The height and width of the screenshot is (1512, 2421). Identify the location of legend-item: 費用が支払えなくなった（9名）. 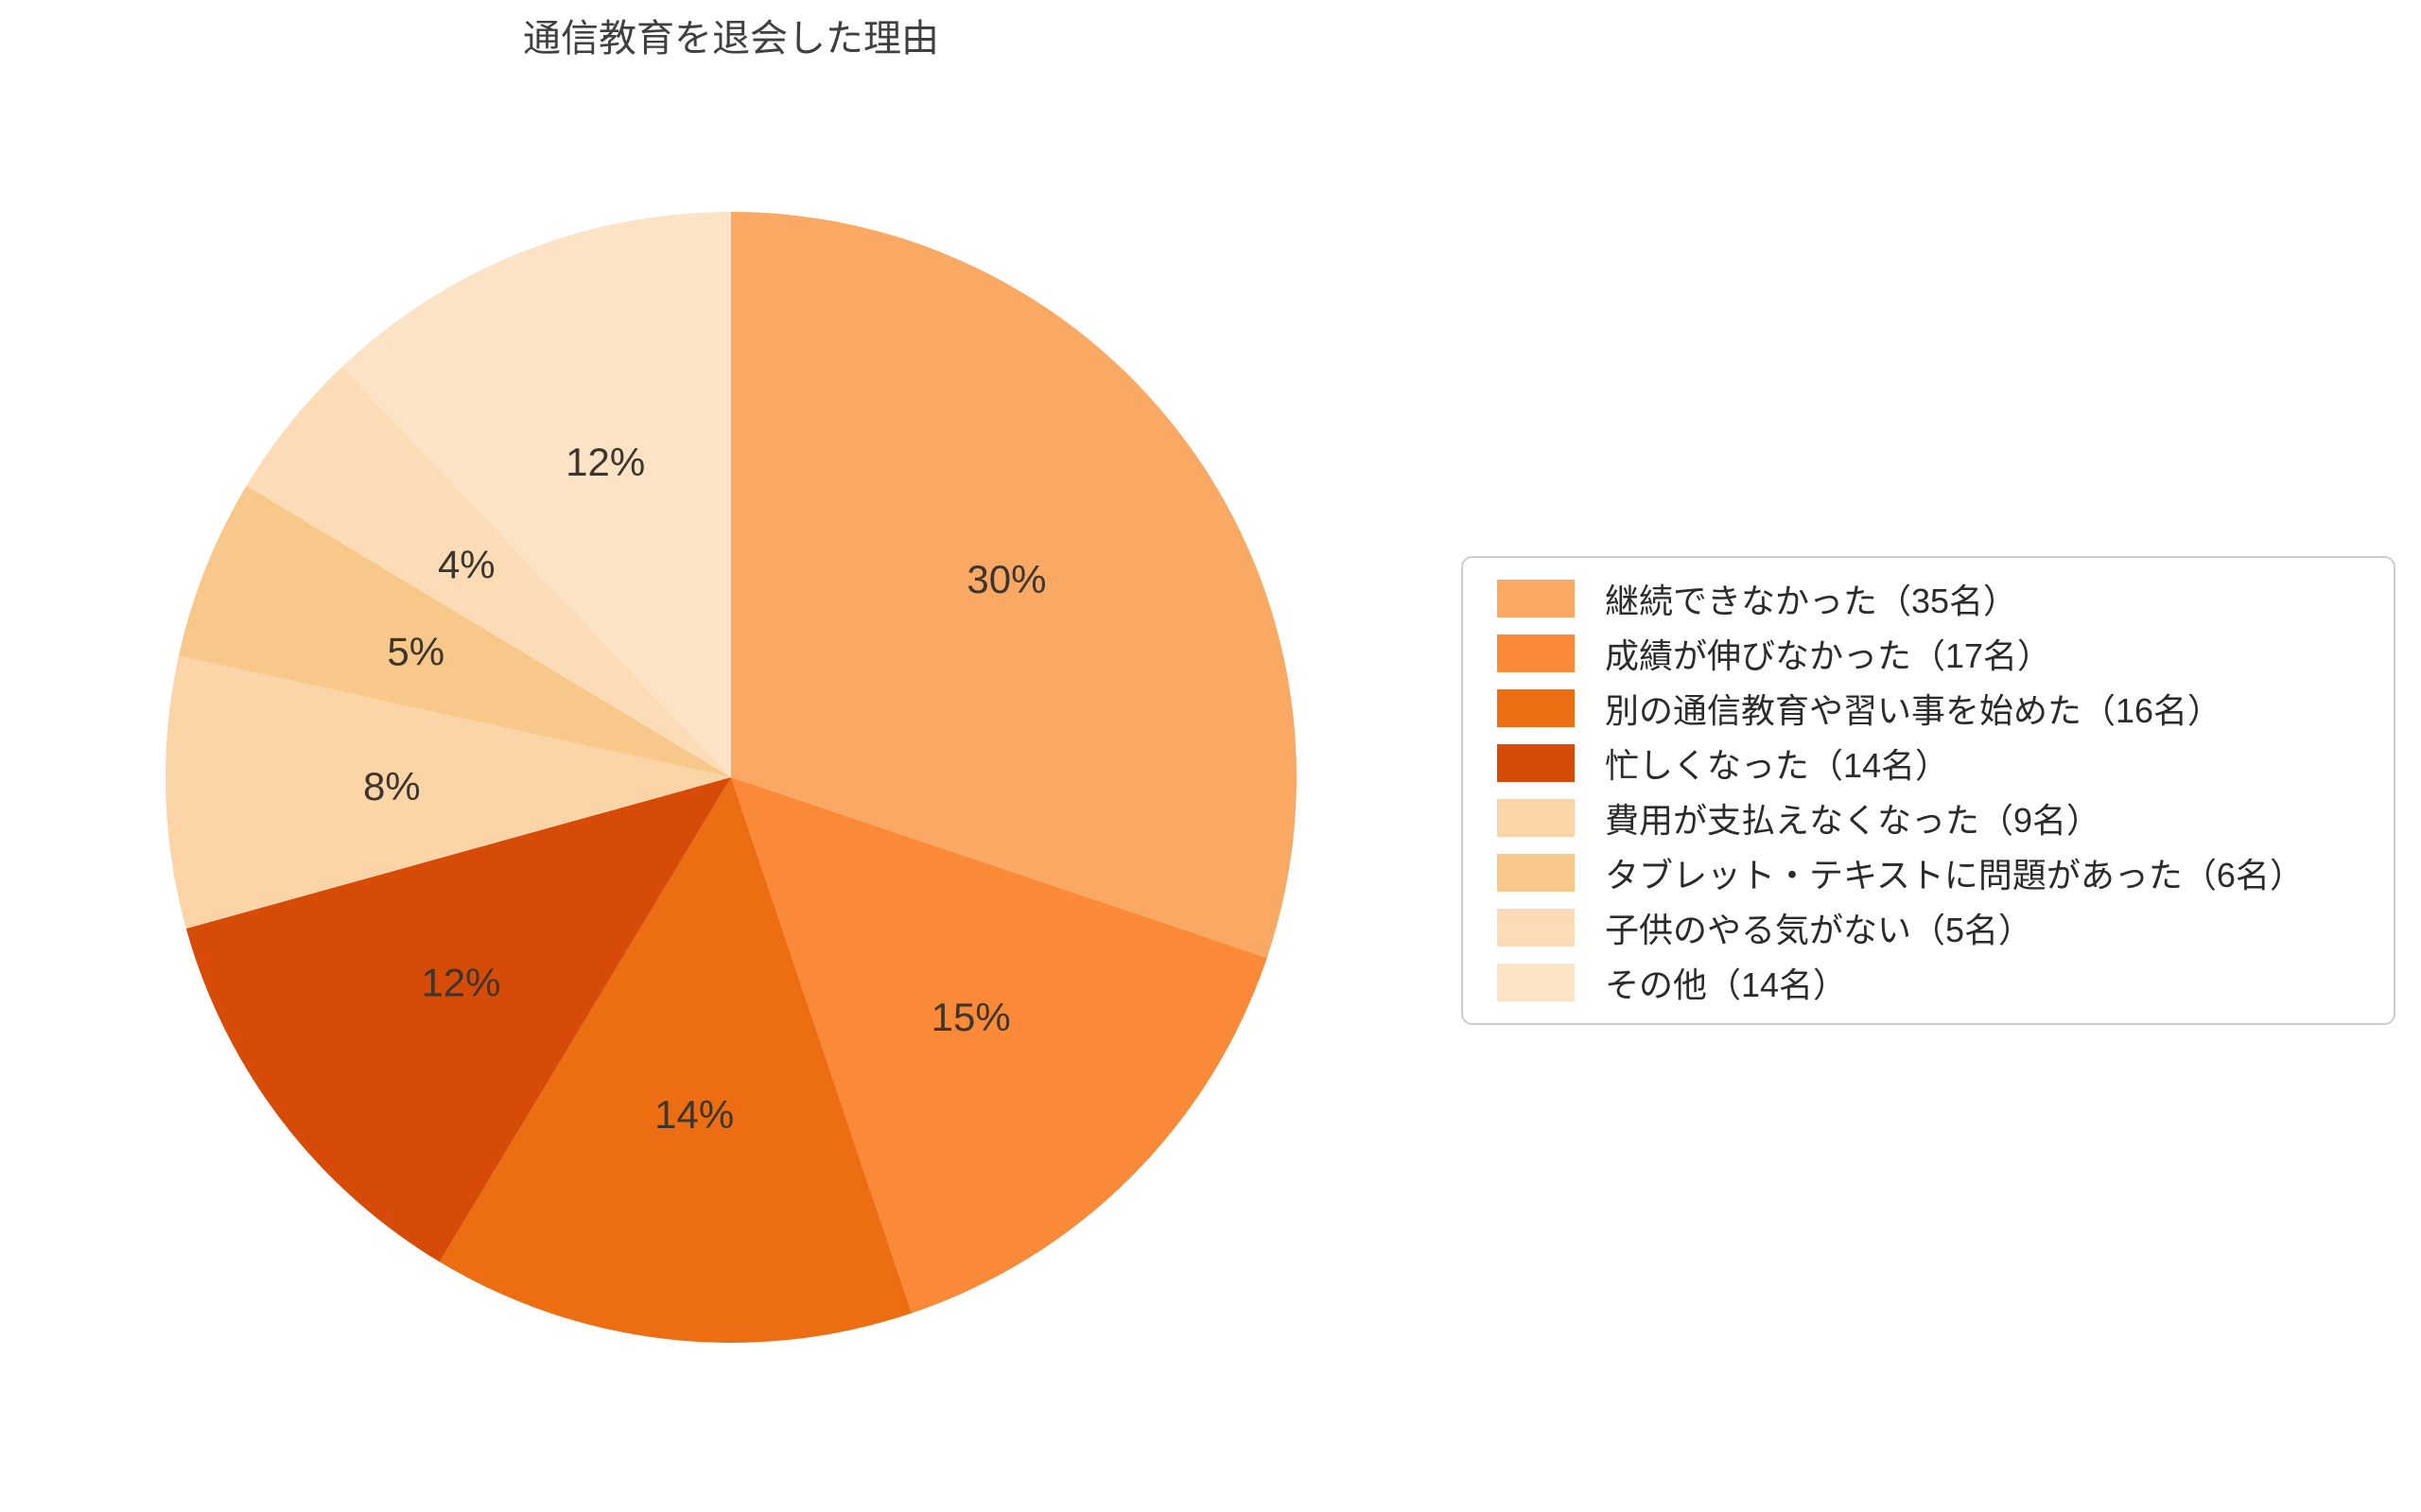
(1928, 818).